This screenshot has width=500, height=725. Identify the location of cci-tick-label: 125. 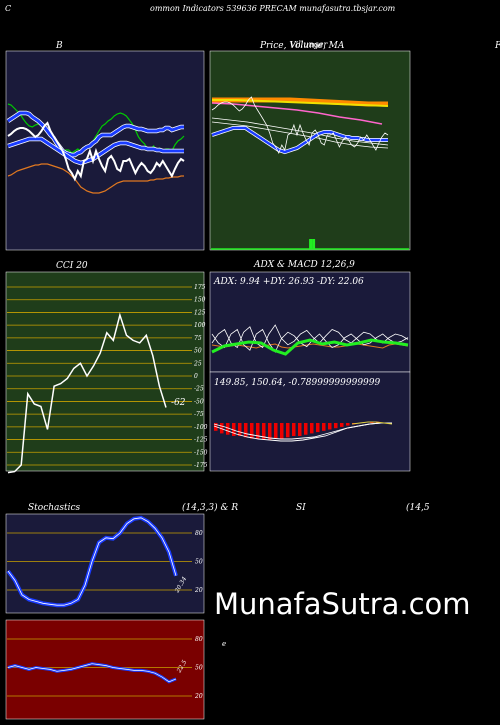
(200, 312).